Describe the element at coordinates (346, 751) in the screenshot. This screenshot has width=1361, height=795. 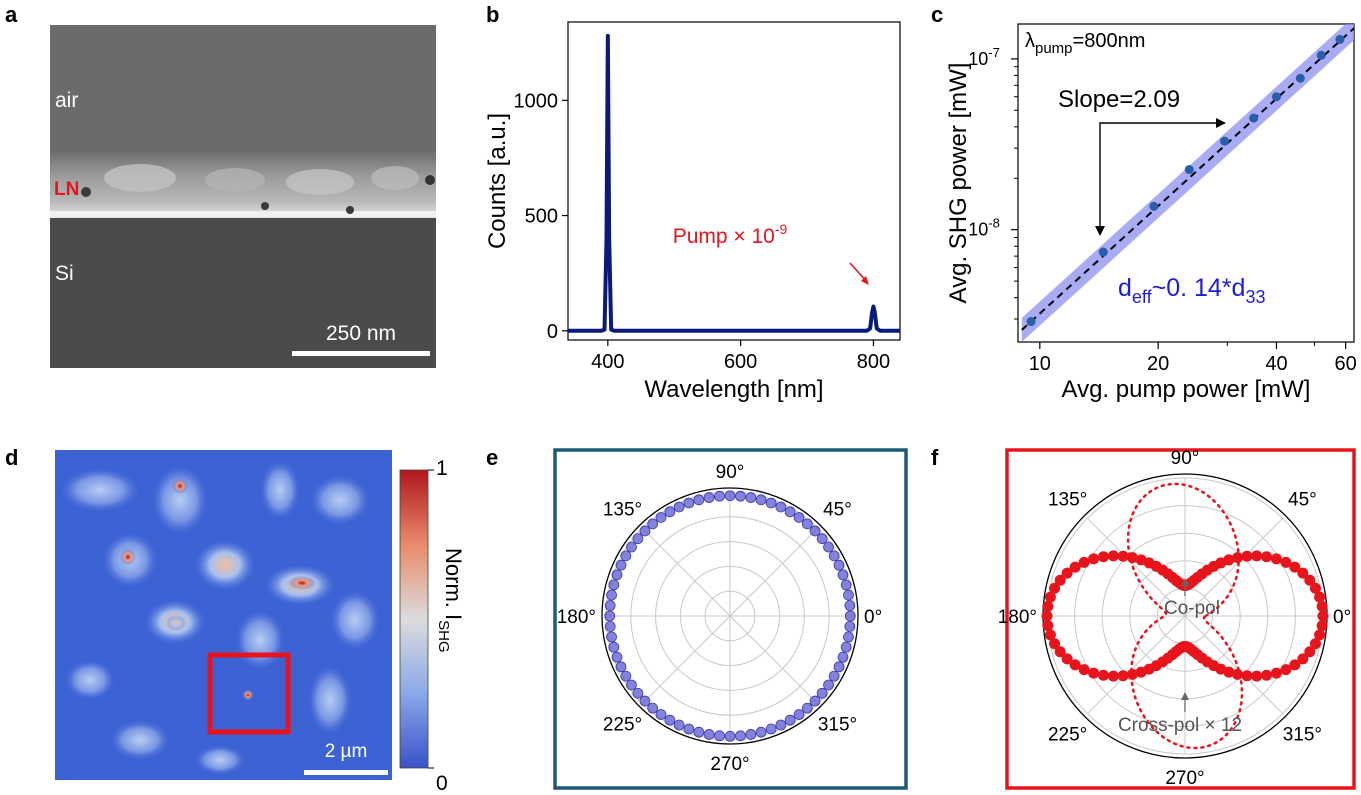
I see `scalebar-label-d: 2 µm` at that location.